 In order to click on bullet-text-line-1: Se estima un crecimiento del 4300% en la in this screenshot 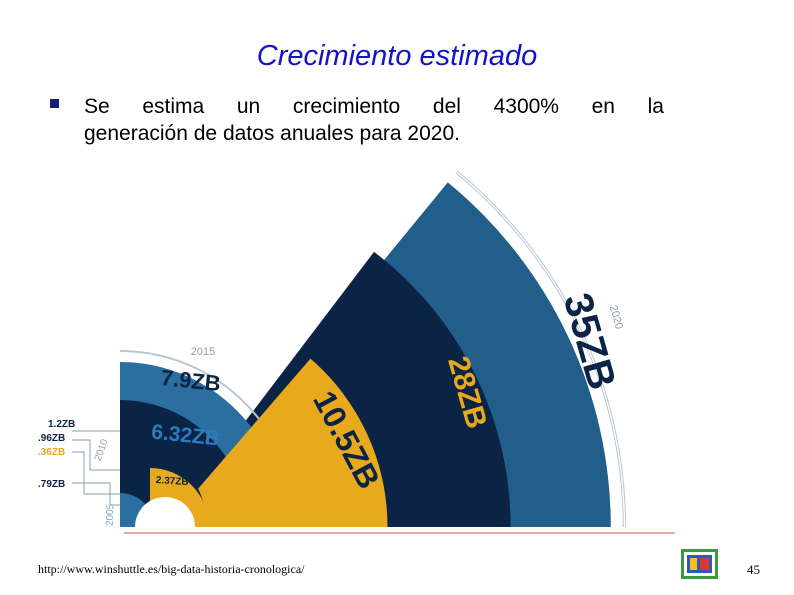, I will do `click(374, 106)`.